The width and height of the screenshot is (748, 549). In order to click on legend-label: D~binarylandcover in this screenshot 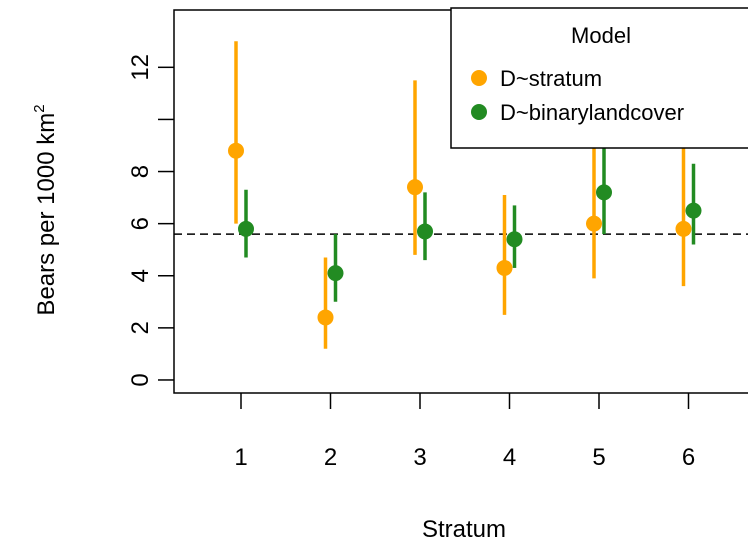, I will do `click(592, 112)`.